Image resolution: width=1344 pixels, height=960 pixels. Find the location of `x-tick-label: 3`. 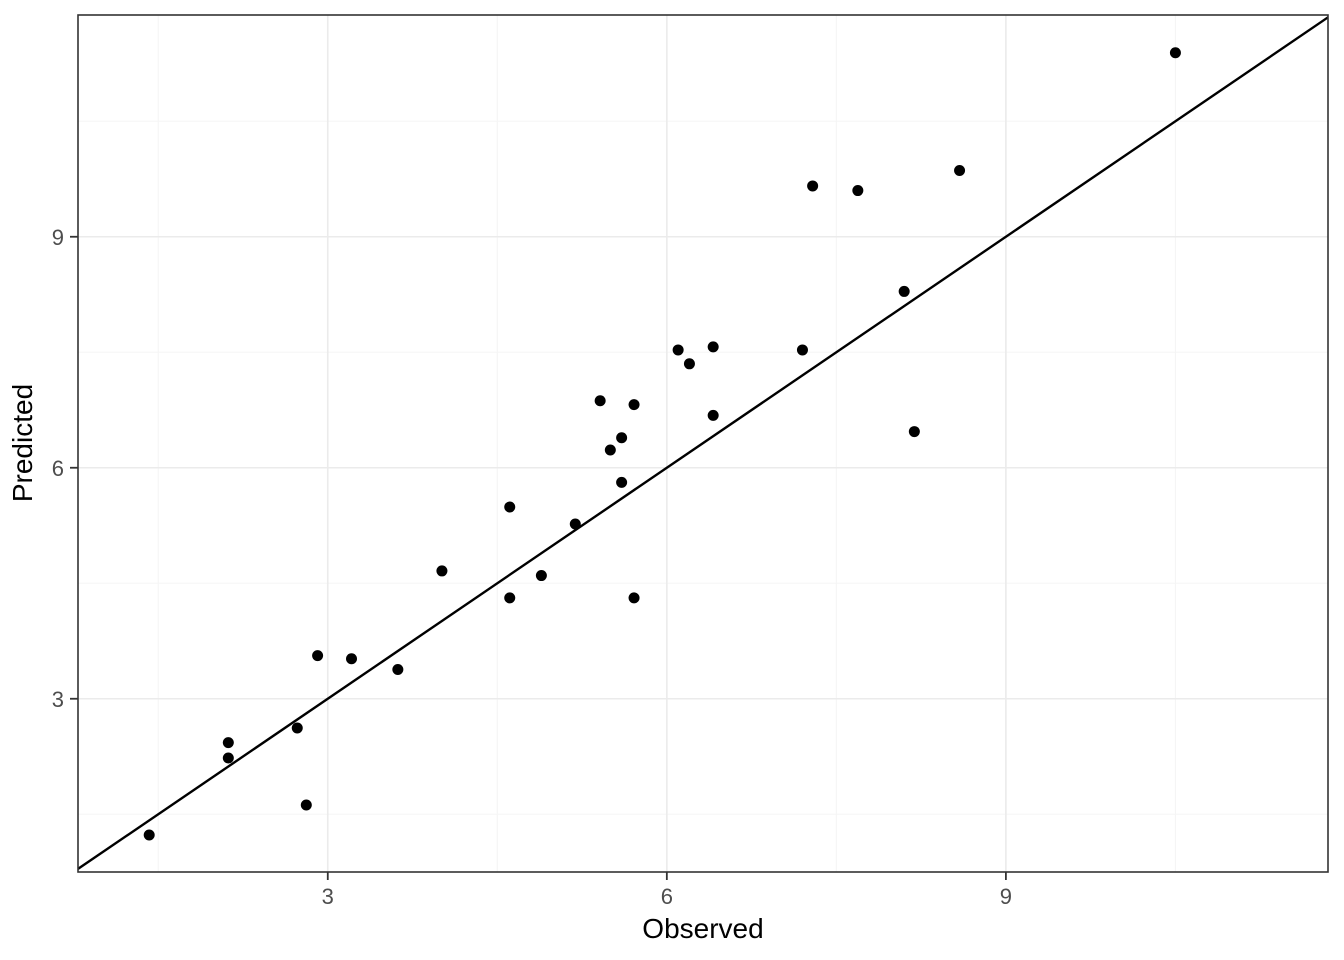

x-tick-label: 3 is located at coordinates (328, 896).